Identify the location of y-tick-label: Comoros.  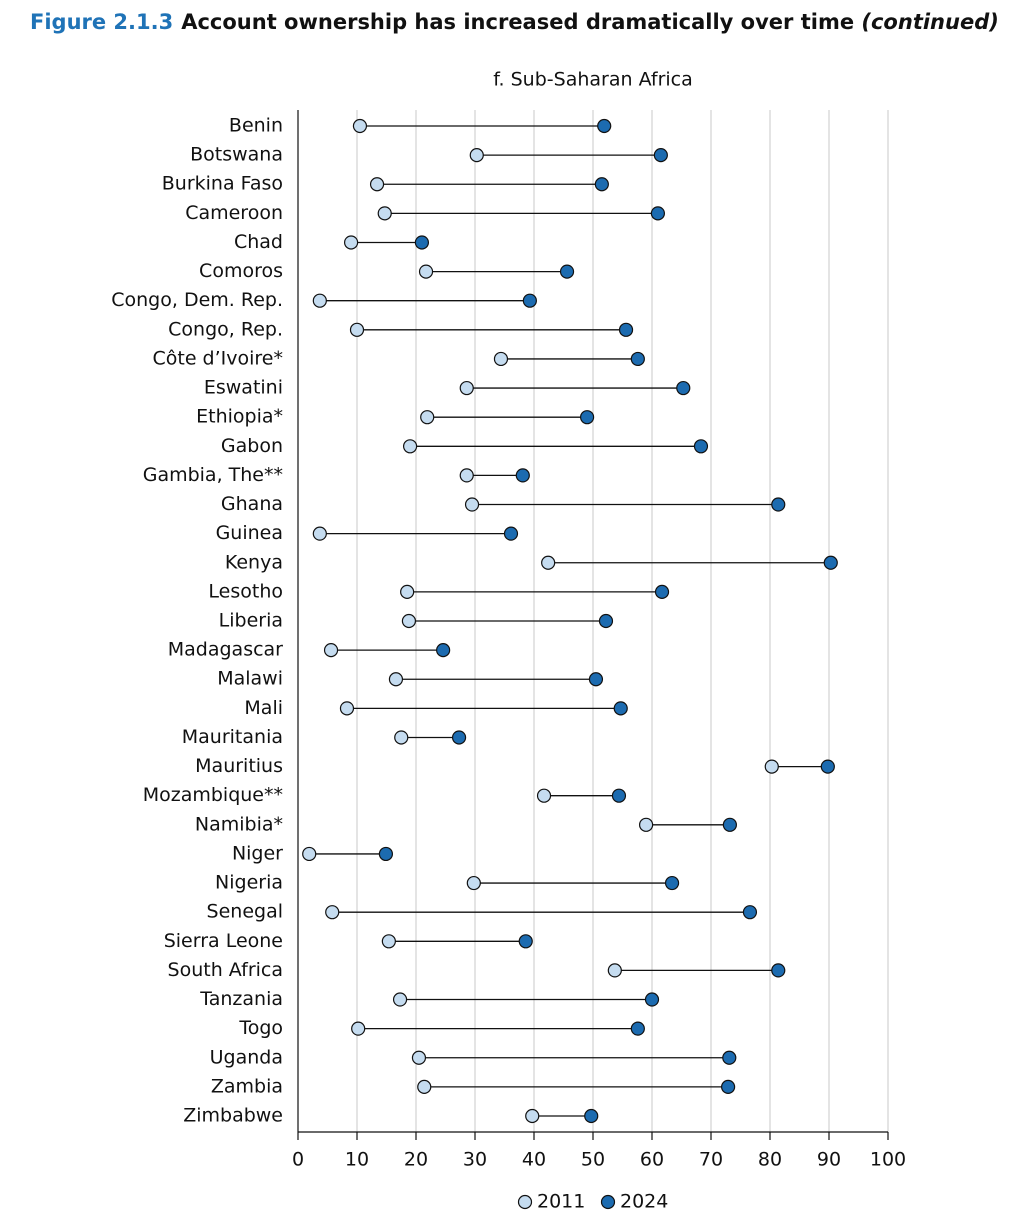
(241, 271).